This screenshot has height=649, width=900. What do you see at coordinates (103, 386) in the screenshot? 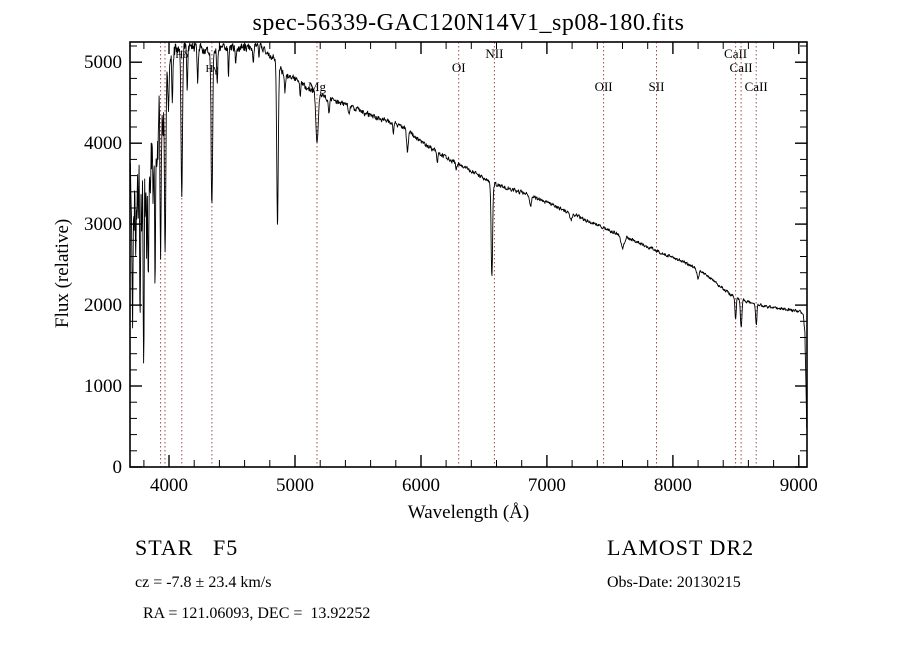
I see `y-tick-label: 1000` at bounding box center [103, 386].